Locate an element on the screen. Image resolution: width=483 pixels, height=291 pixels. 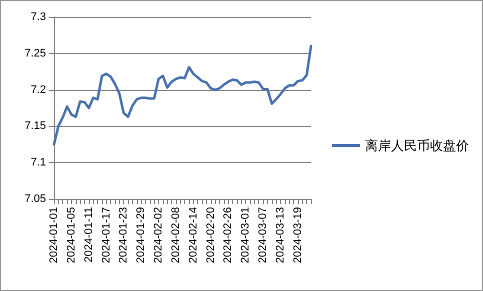
x-tick-label: 2024-01-17 is located at coordinates (106, 235).